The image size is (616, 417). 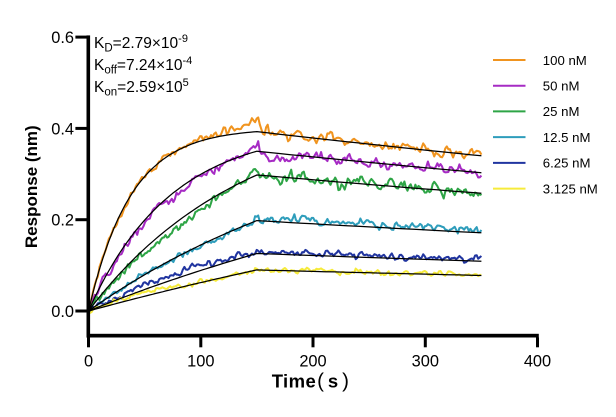 What do you see at coordinates (141, 44) in the screenshot?
I see `svg-text: KD=2.79×10-9` at bounding box center [141, 44].